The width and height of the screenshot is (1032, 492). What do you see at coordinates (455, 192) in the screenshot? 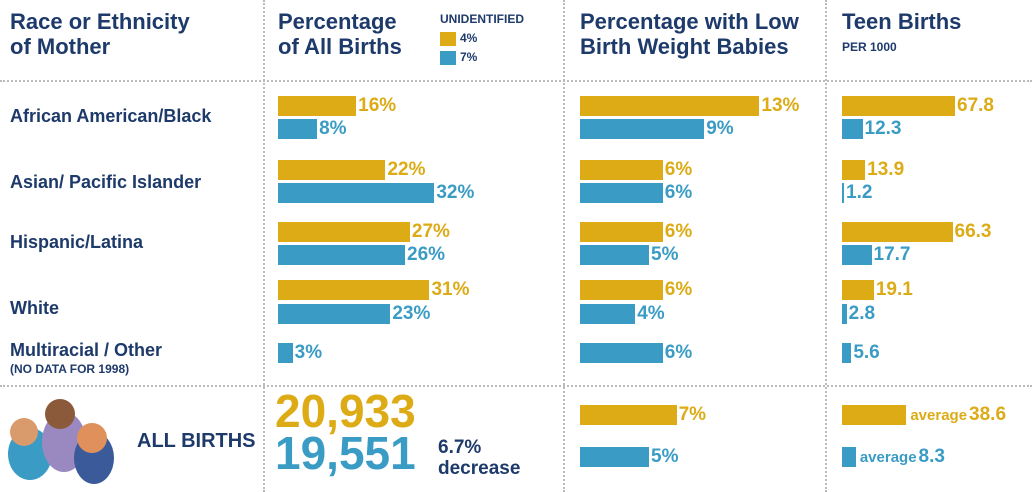
I see `value-label: 32%` at bounding box center [455, 192].